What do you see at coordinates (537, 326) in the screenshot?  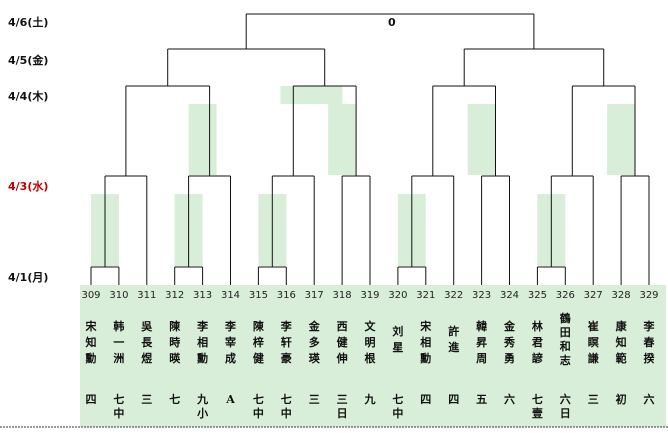 I see `player-name-char: 林` at bounding box center [537, 326].